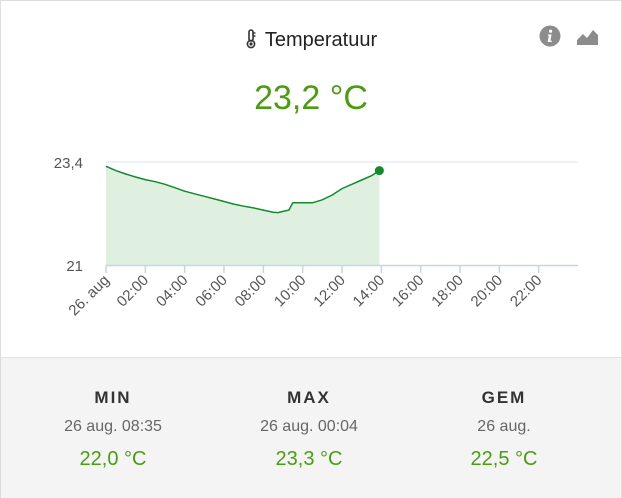 Image resolution: width=622 pixels, height=498 pixels. Describe the element at coordinates (172, 291) in the screenshot. I see `x-tick-label: 04:00` at that location.